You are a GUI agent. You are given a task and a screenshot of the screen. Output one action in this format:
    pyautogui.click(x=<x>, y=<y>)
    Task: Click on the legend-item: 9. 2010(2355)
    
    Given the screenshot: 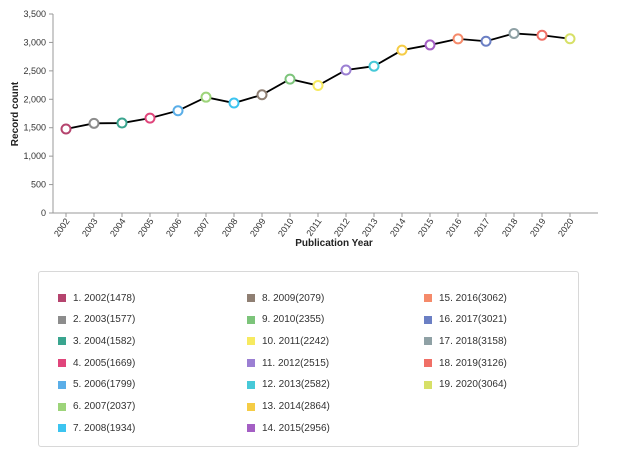 What is the action you would take?
    pyautogui.click(x=285, y=320)
    